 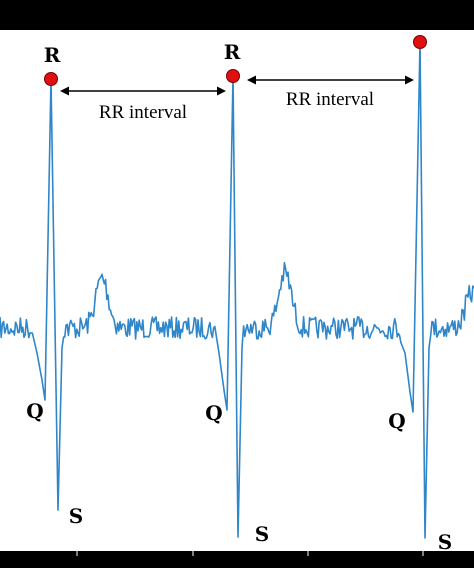 I want to click on q-label-1: Q, so click(x=34, y=411).